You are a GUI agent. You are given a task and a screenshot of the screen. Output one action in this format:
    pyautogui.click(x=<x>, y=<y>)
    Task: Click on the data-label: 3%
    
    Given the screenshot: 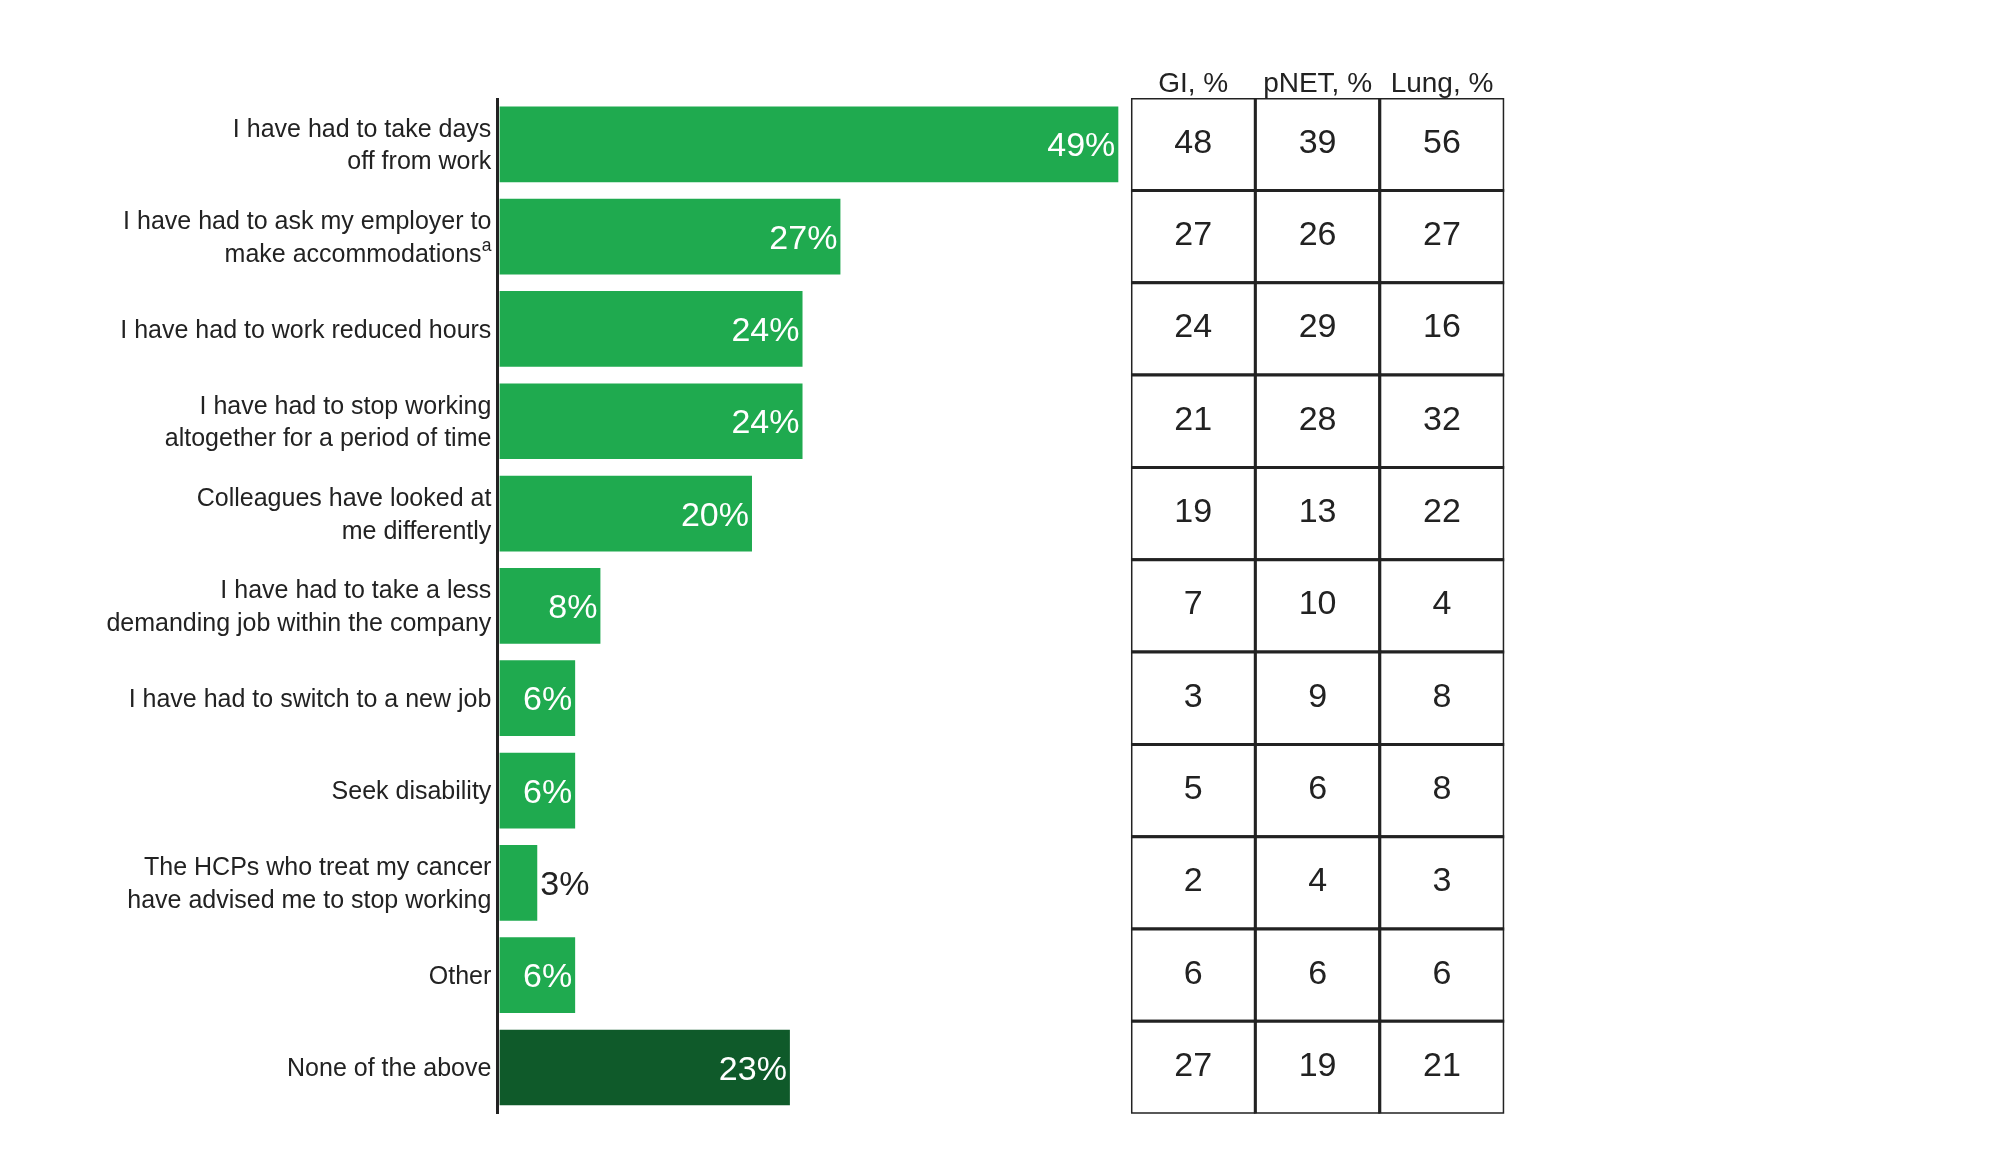 What is the action you would take?
    pyautogui.click(x=565, y=882)
    